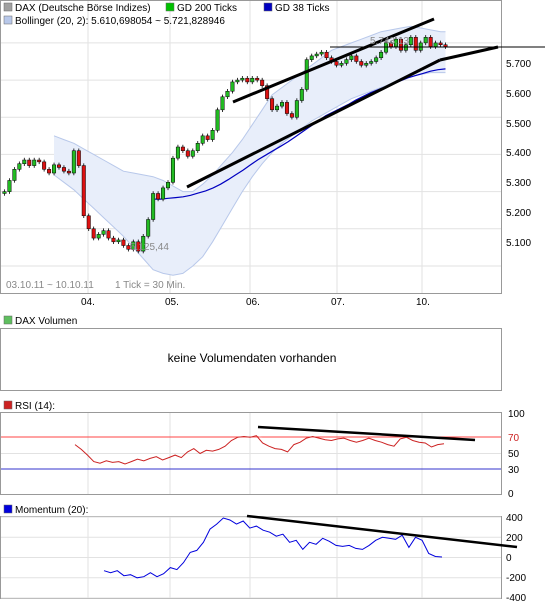  What do you see at coordinates (366, 433) in the screenshot?
I see `rsi-trendline` at bounding box center [366, 433].